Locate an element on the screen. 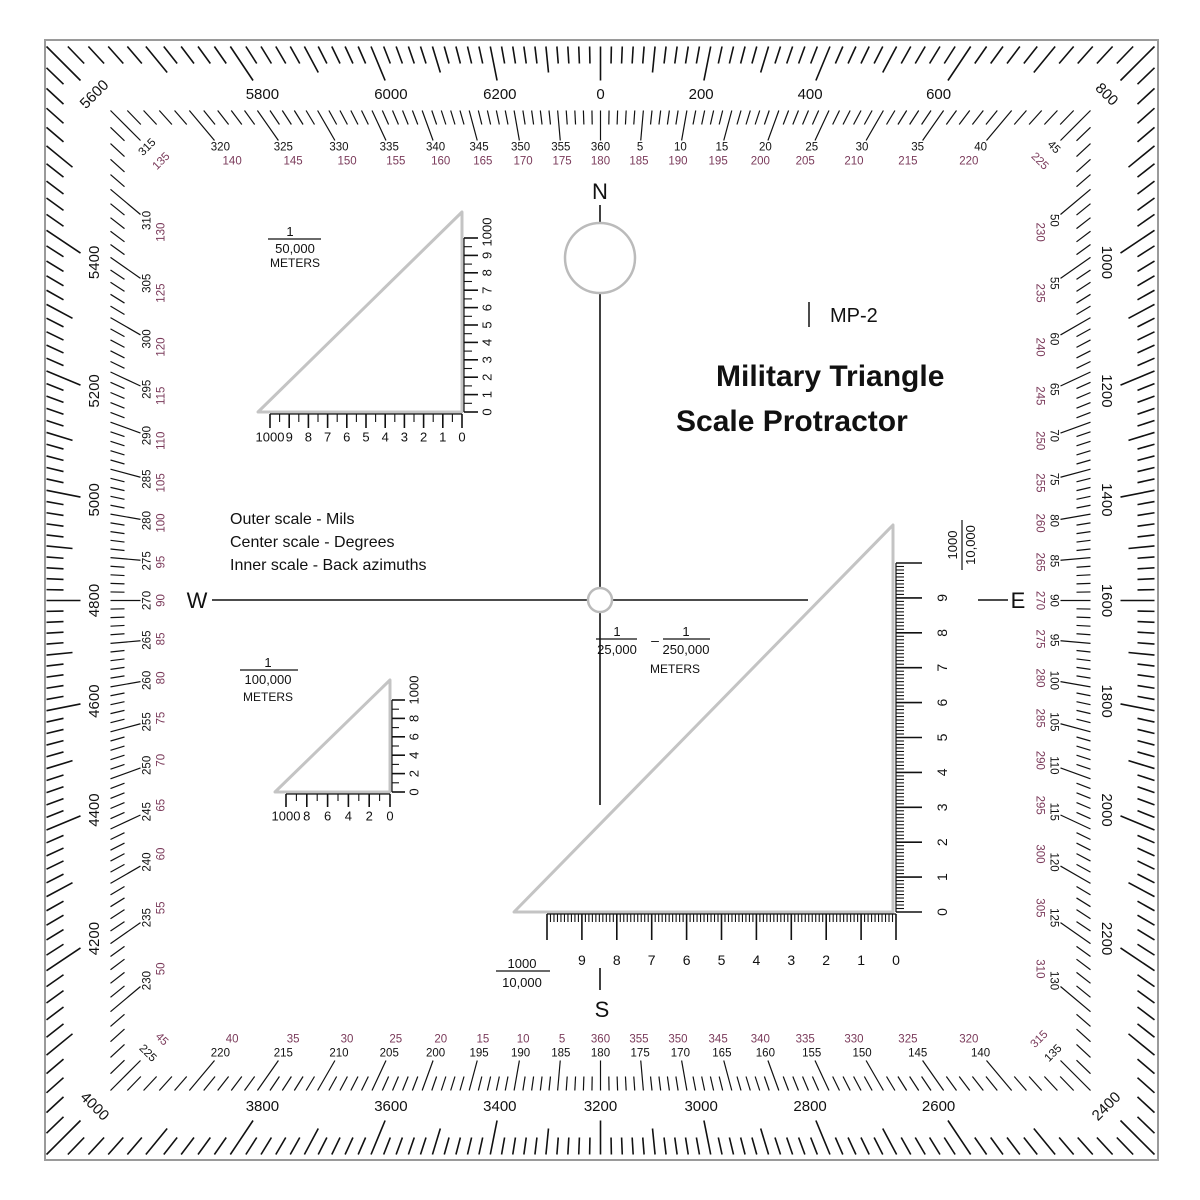 This screenshot has height=1200, width=1200. scale-label: 1 is located at coordinates (442, 437).